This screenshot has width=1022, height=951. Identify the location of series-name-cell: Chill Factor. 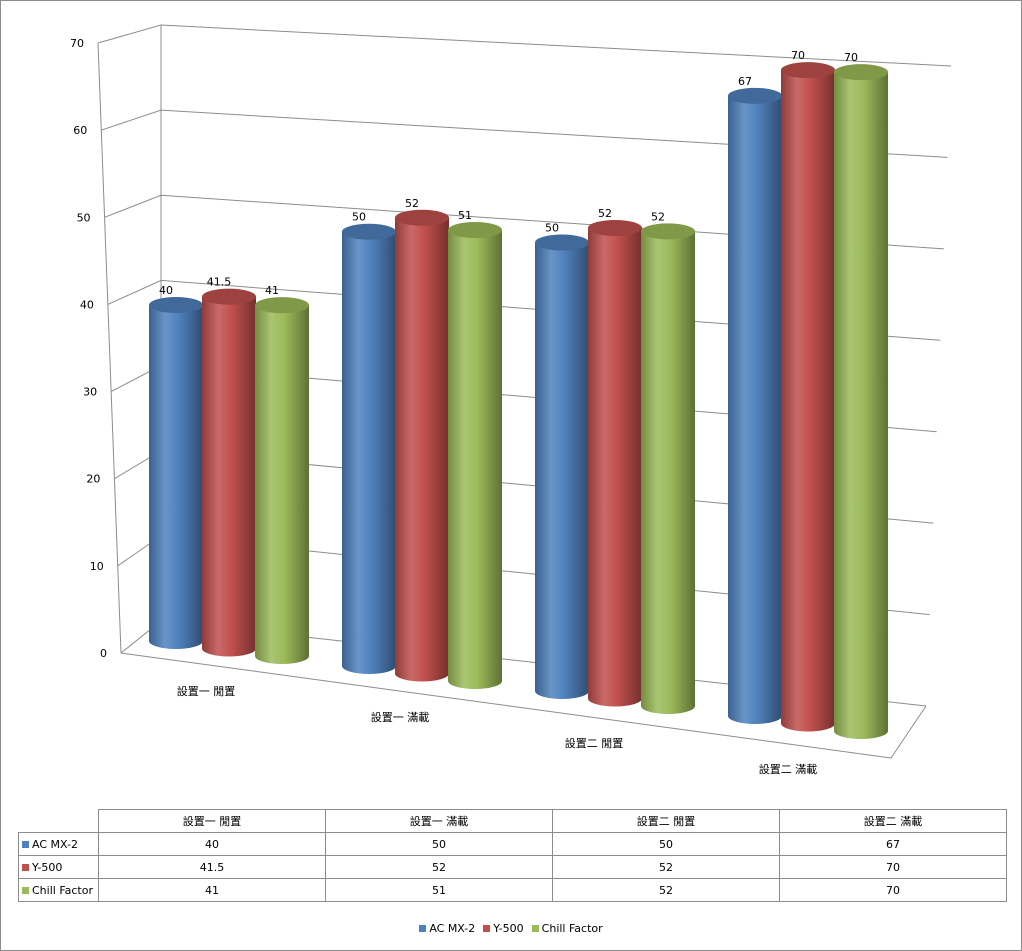
(58, 890).